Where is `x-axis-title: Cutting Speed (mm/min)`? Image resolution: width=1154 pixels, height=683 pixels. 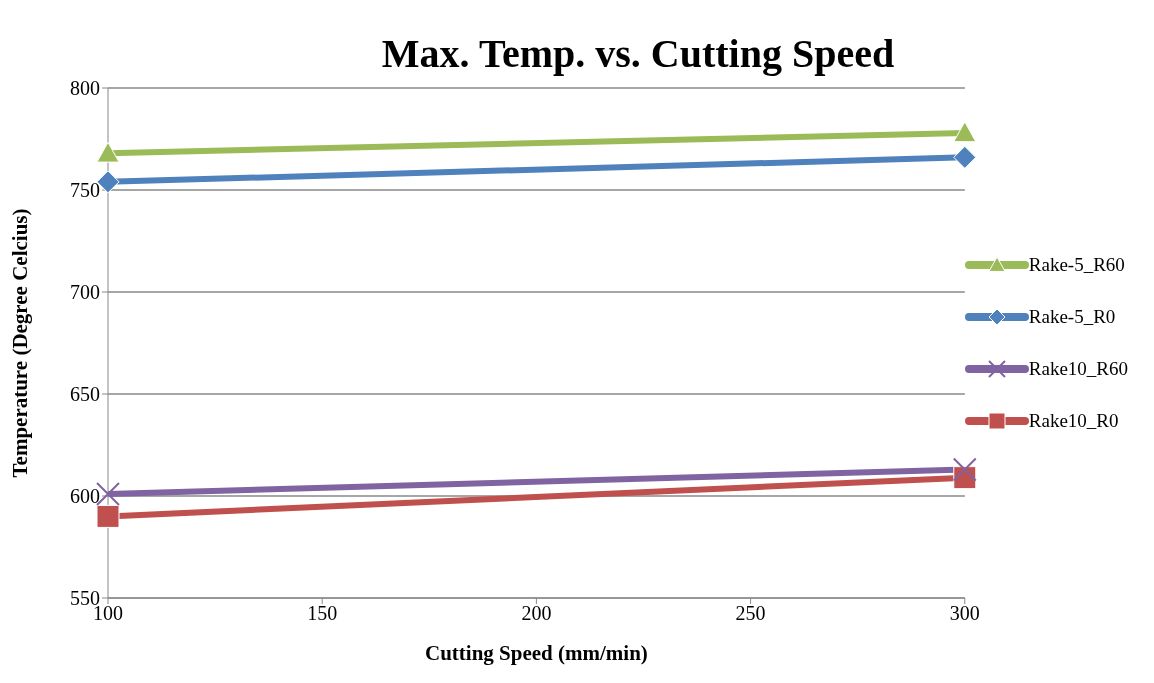 x-axis-title: Cutting Speed (mm/min) is located at coordinates (536, 653).